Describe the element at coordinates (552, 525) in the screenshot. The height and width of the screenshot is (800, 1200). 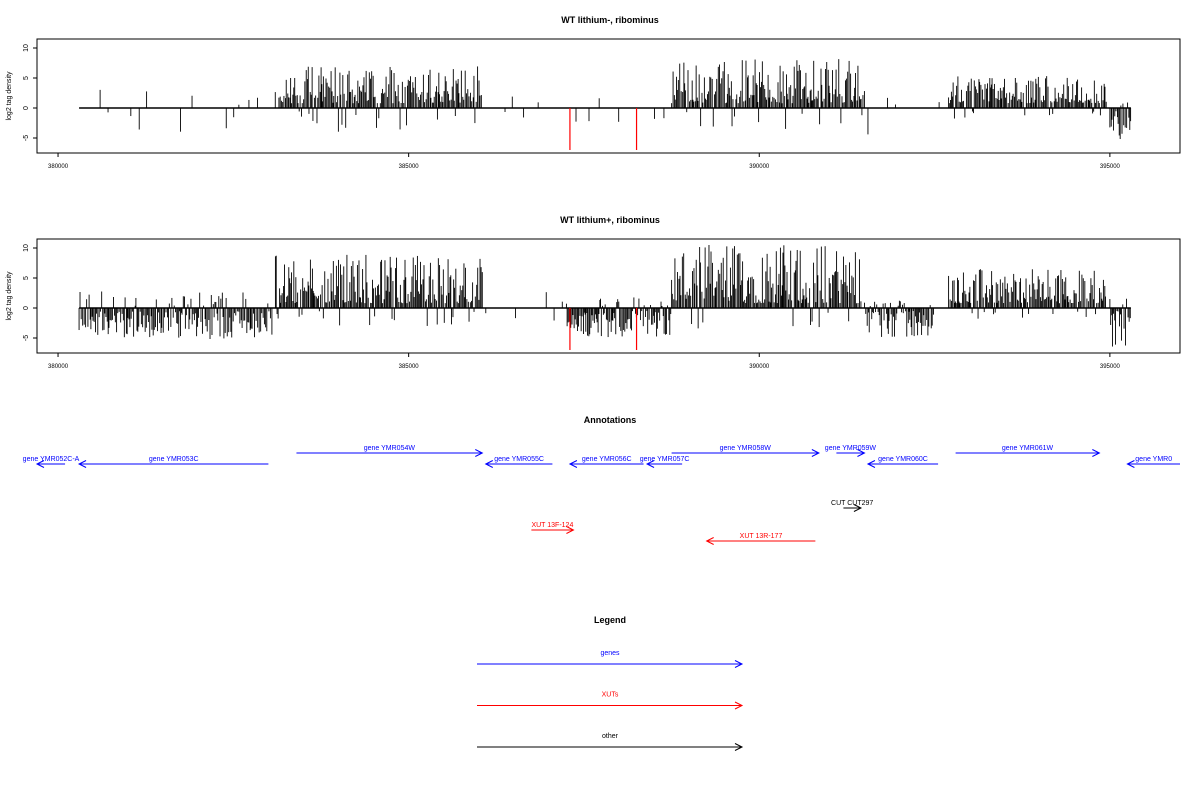
I see `feature-label: XUT 13F-124` at that location.